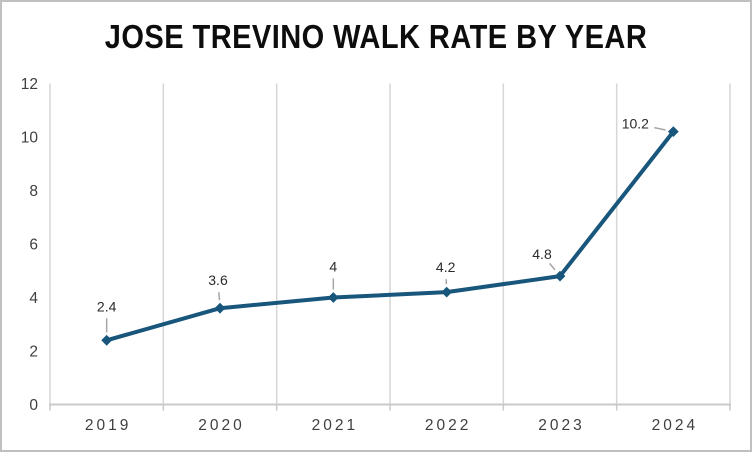  What do you see at coordinates (635, 124) in the screenshot?
I see `data-label: 10.2` at bounding box center [635, 124].